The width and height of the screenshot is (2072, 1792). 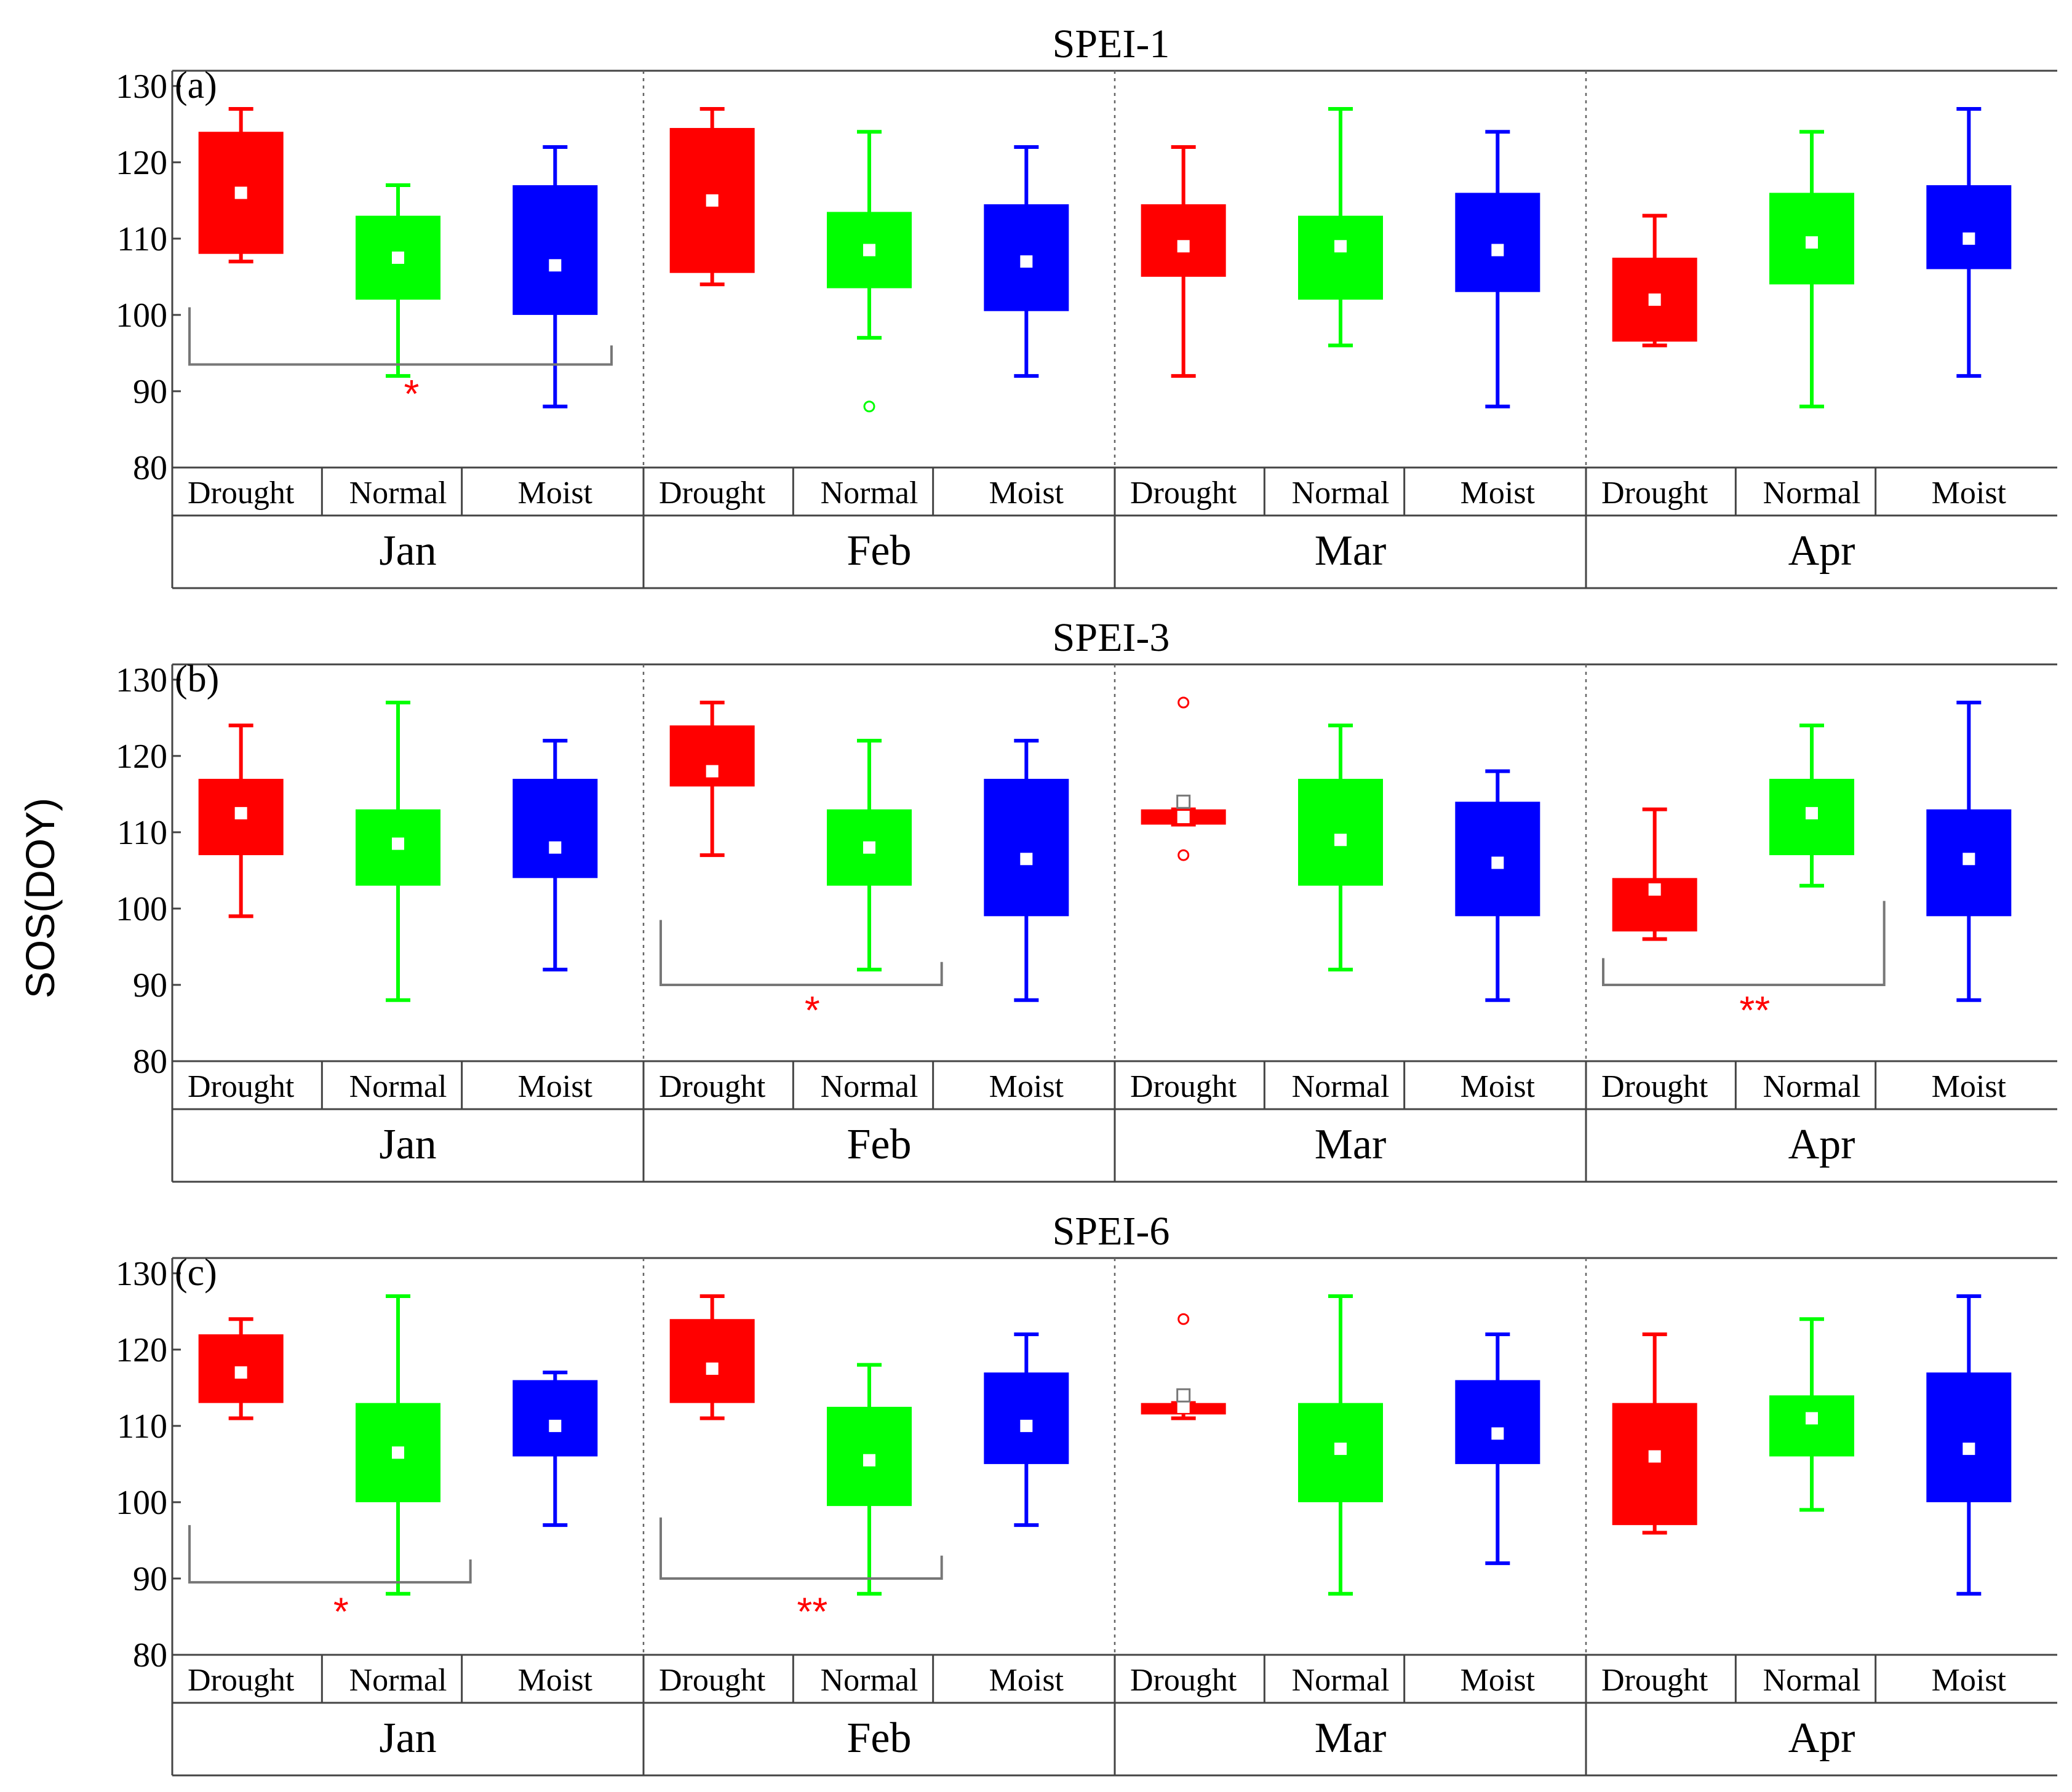 What do you see at coordinates (141, 757) in the screenshot?
I see `y-tick-label: 120` at bounding box center [141, 757].